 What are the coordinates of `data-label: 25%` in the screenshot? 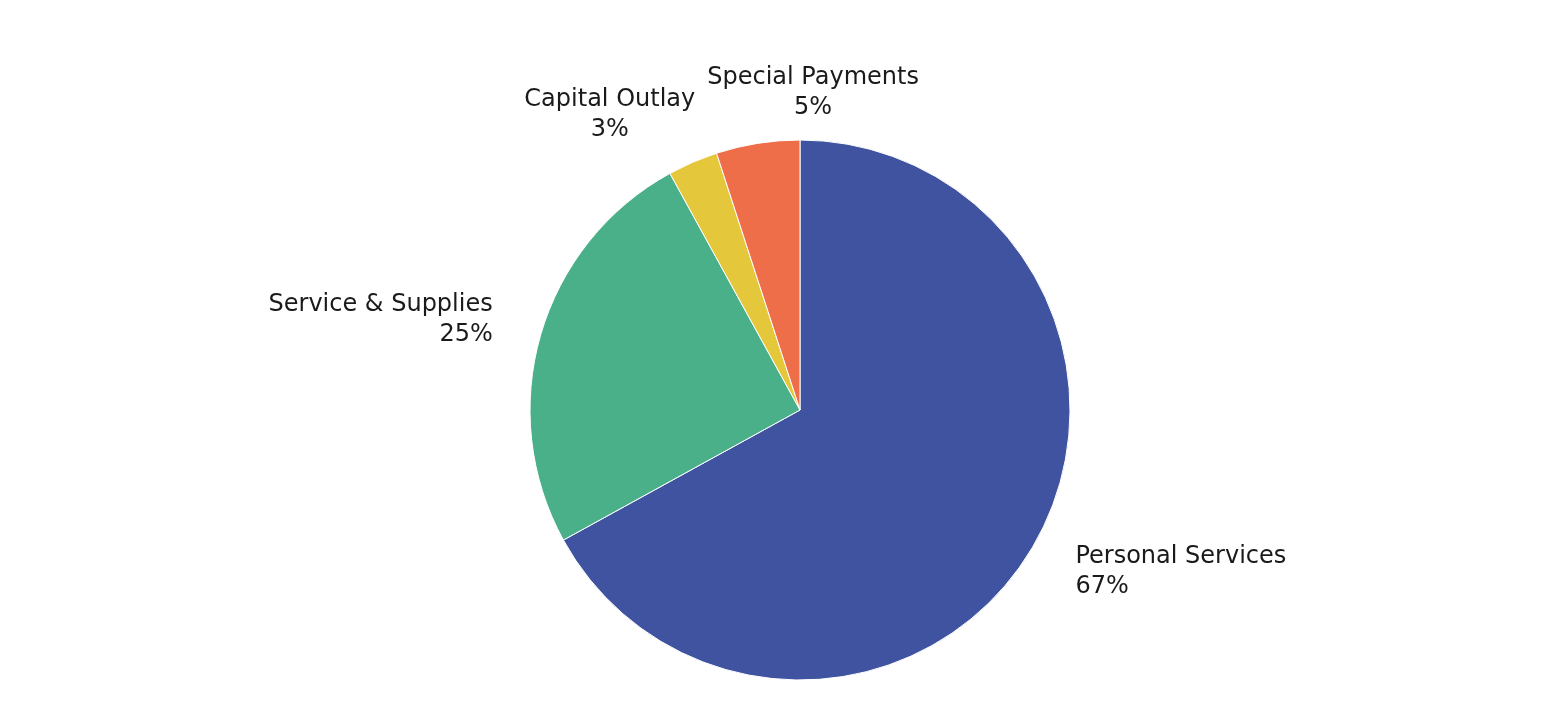 It's located at (466, 332).